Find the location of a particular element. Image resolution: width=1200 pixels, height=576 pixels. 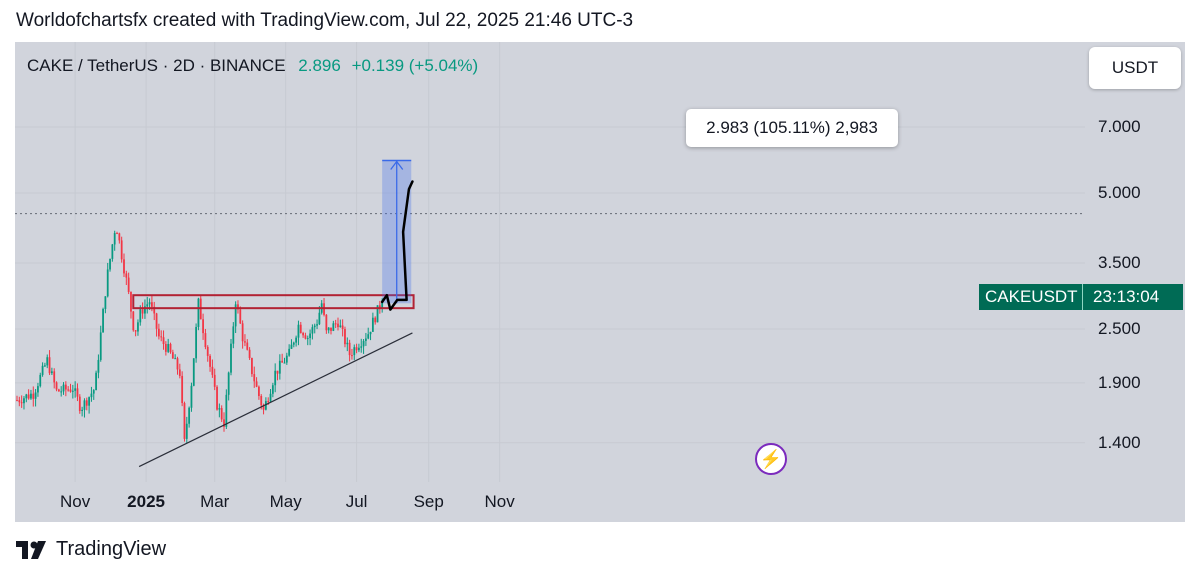

lightning-icon: ⚡ is located at coordinates (771, 459).